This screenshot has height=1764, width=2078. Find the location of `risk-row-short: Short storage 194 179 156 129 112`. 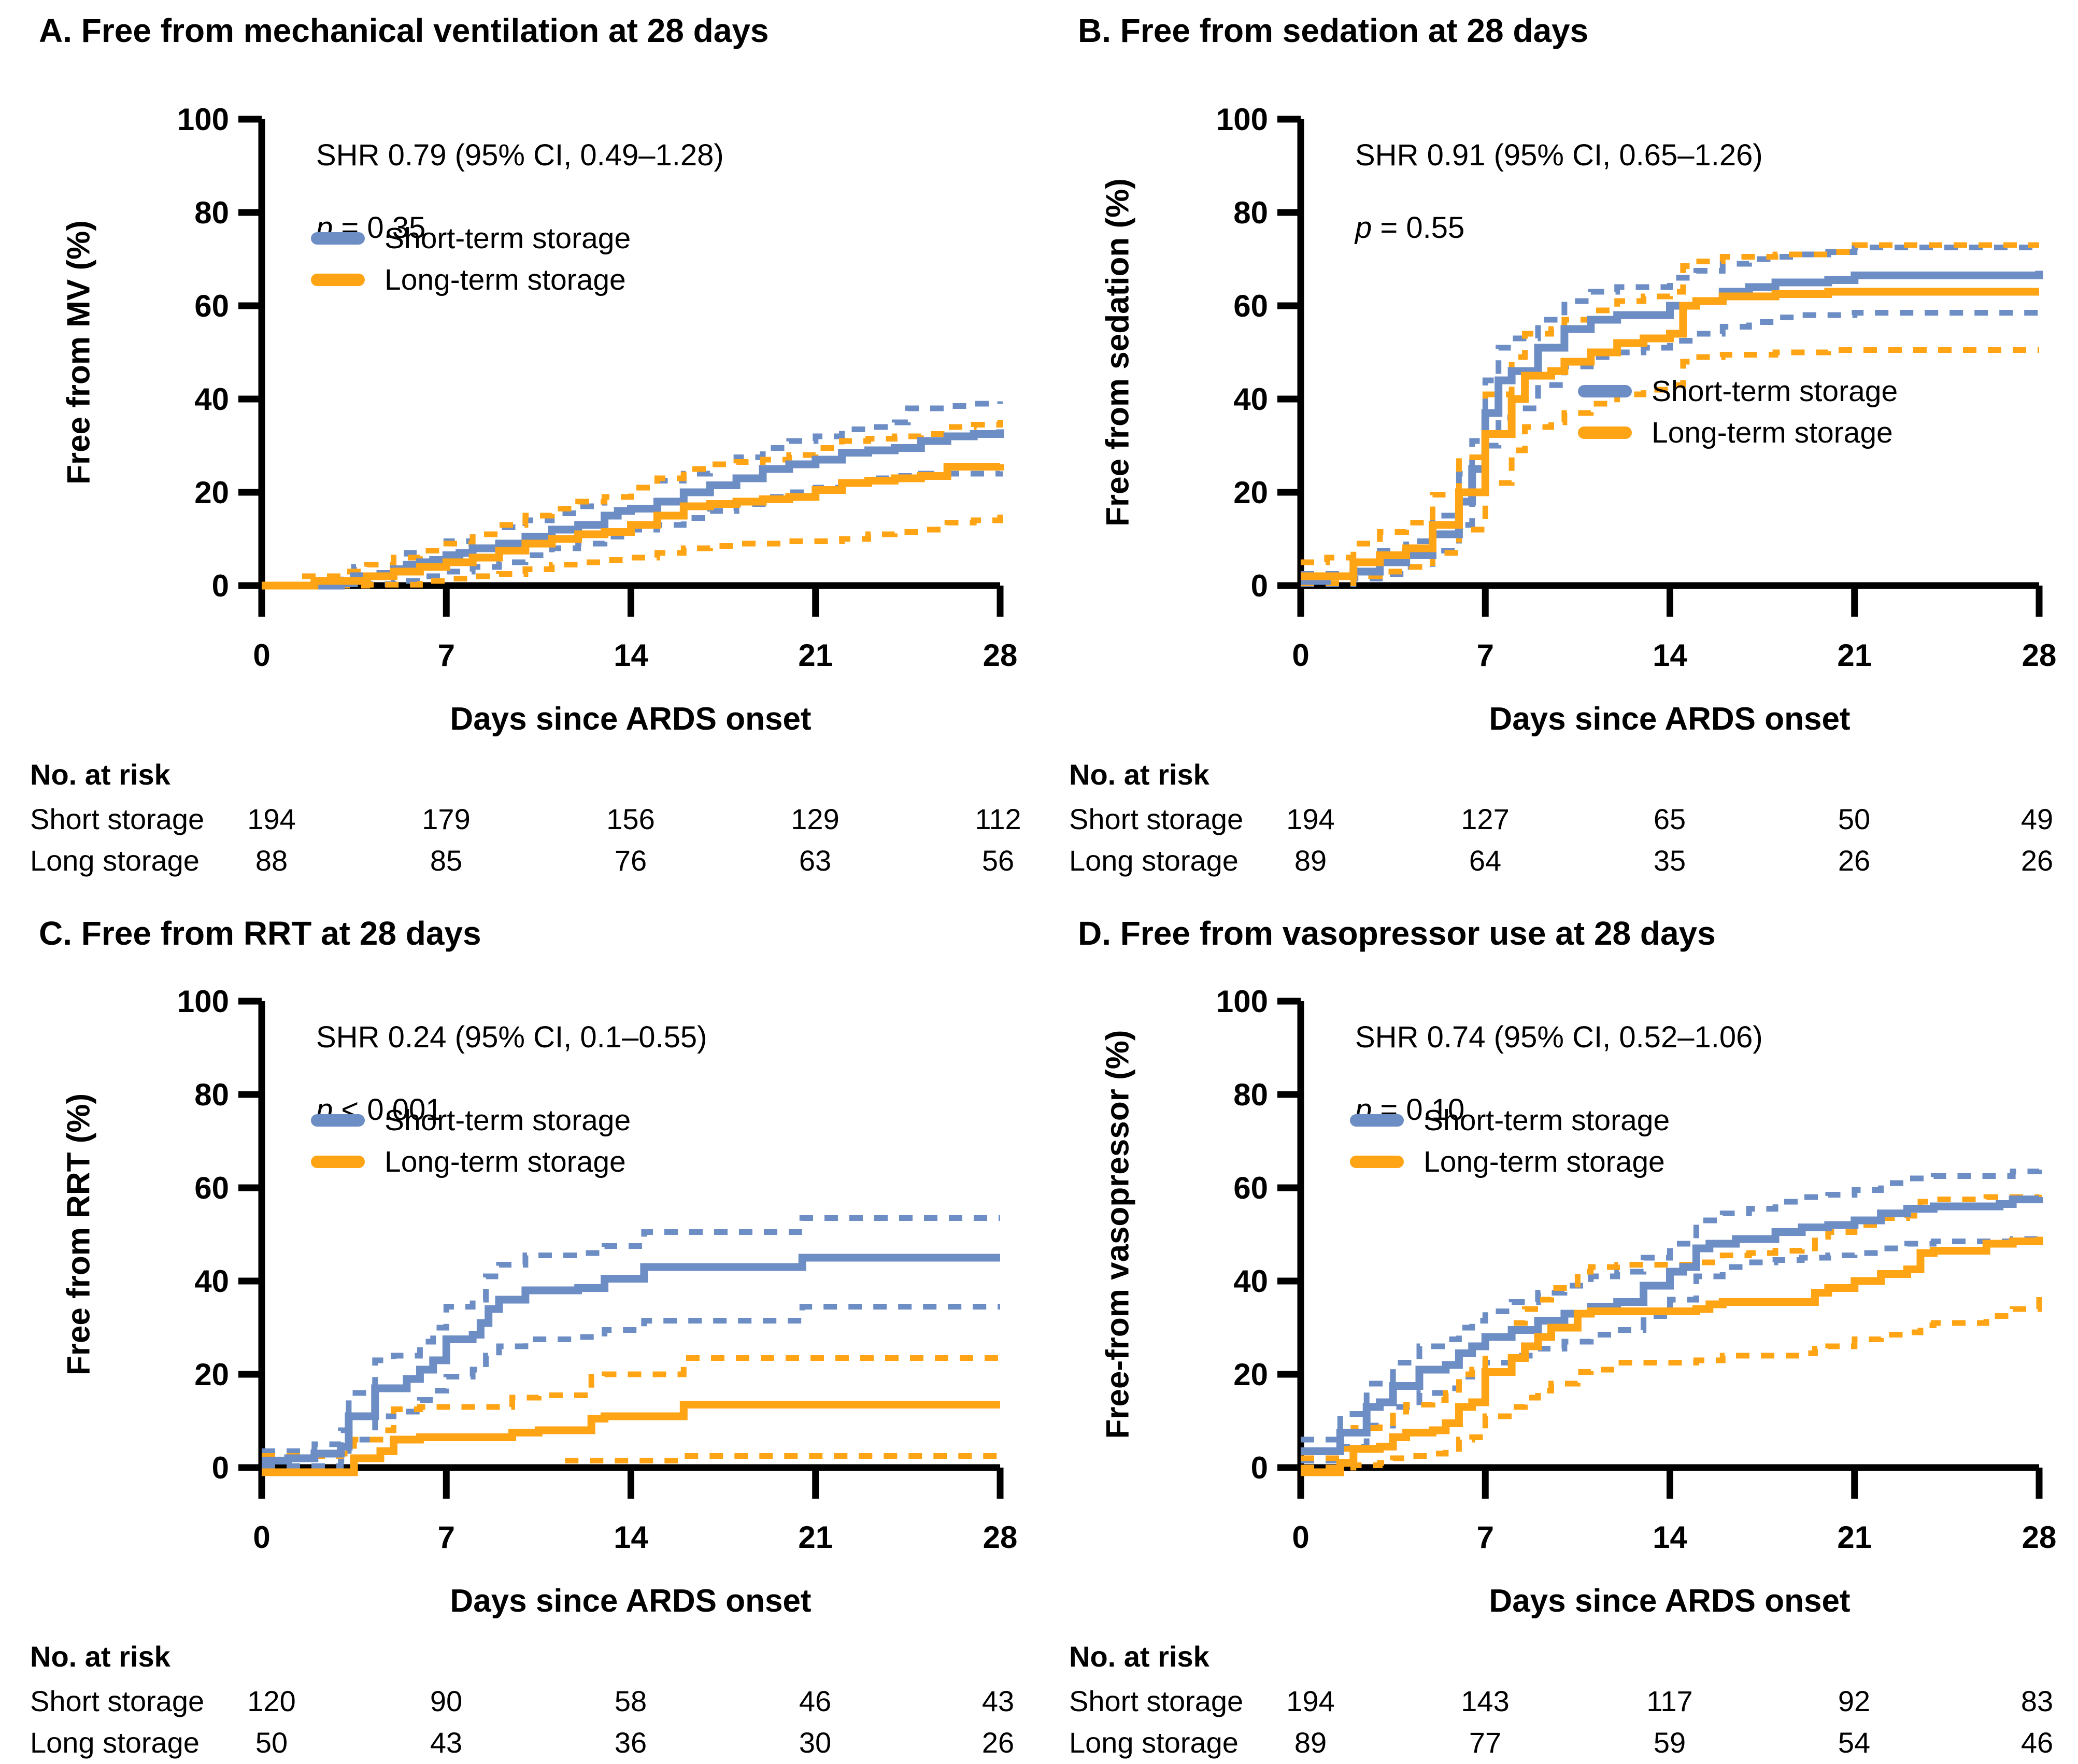

risk-row-short: Short storage 194 179 156 129 112 is located at coordinates (525, 819).